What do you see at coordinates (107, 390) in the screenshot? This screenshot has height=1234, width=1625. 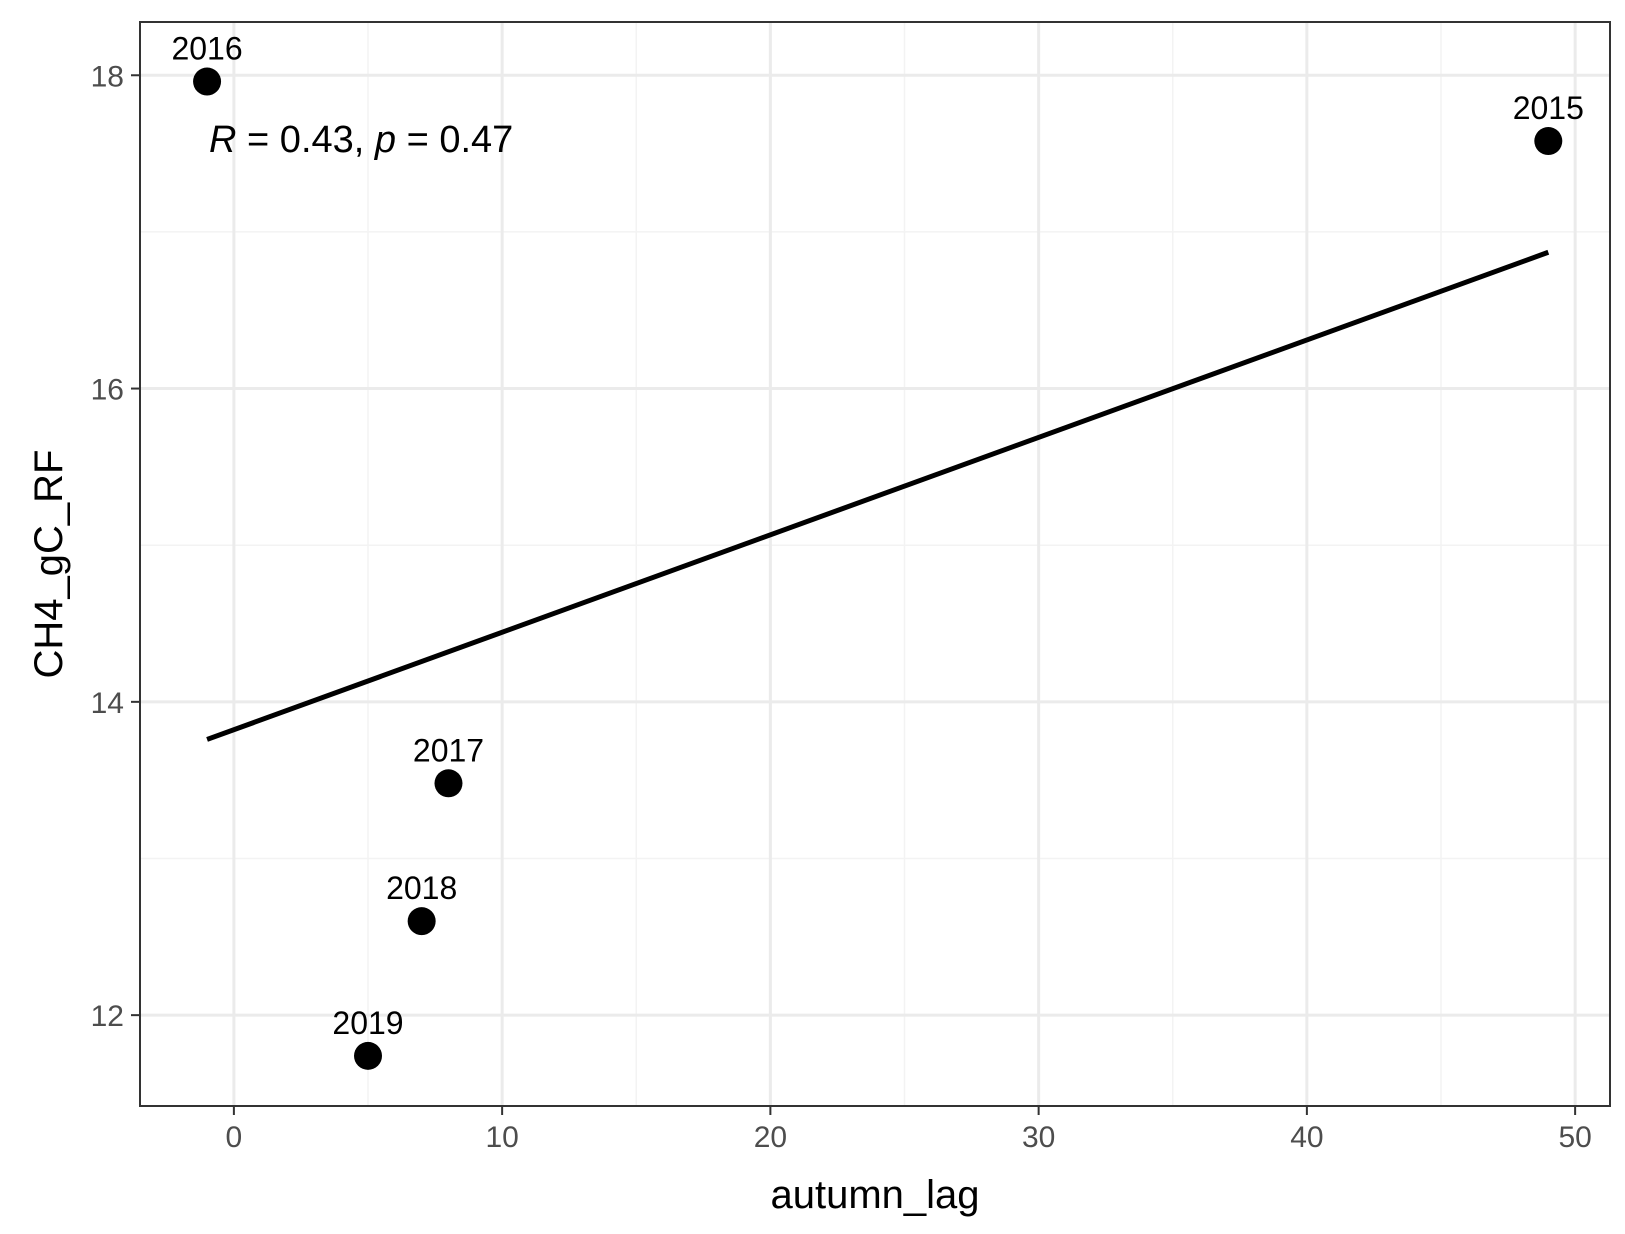 I see `y-tick-label: 16` at bounding box center [107, 390].